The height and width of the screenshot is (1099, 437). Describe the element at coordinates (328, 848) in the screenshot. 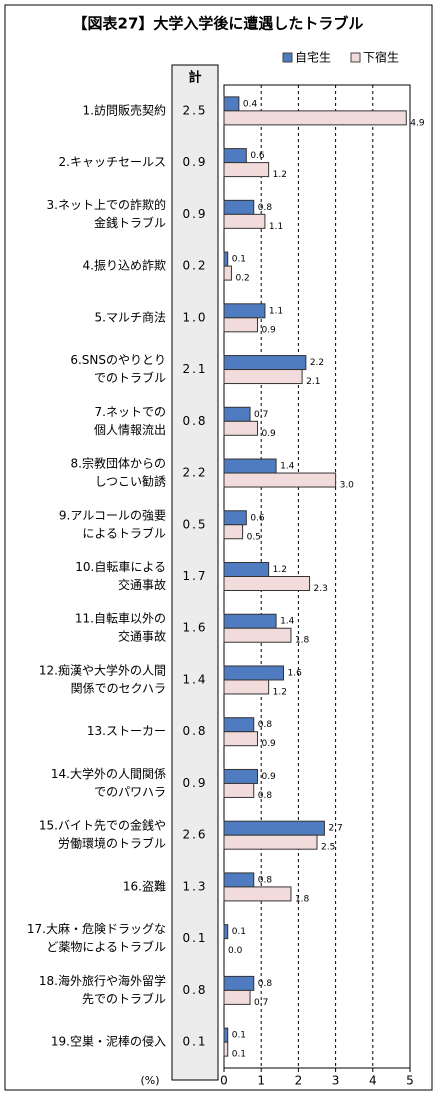

I see `value-label: 2.5` at that location.